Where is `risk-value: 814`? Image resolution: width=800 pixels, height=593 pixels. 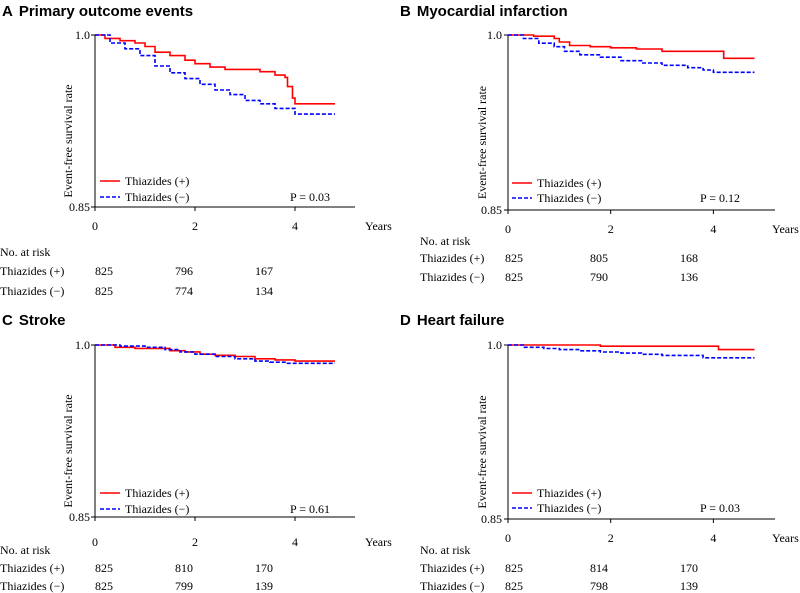 risk-value: 814 is located at coordinates (599, 568).